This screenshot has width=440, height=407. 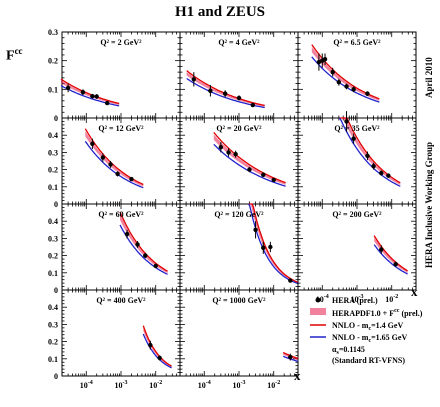 I want to click on q2-label: Q² = 4 GeV², so click(x=239, y=42).